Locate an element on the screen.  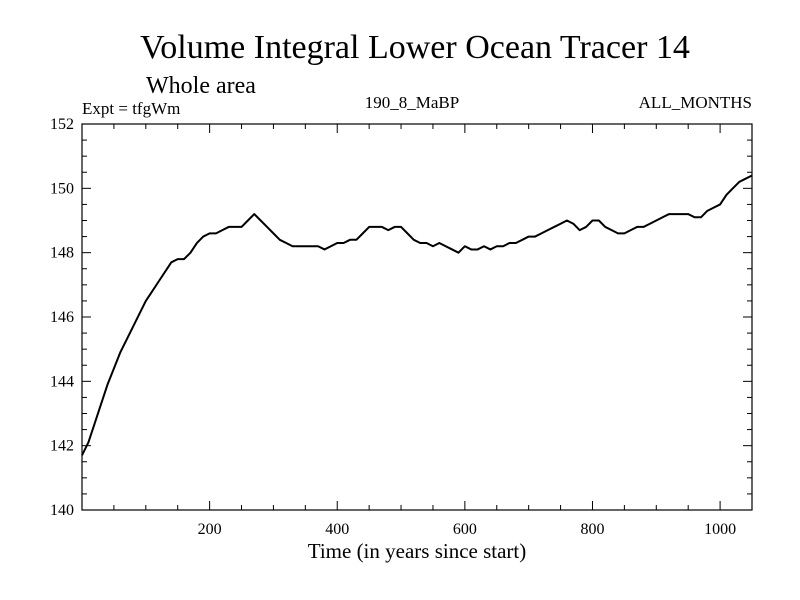
center-label: 190_8_MaBP is located at coordinates (412, 102).